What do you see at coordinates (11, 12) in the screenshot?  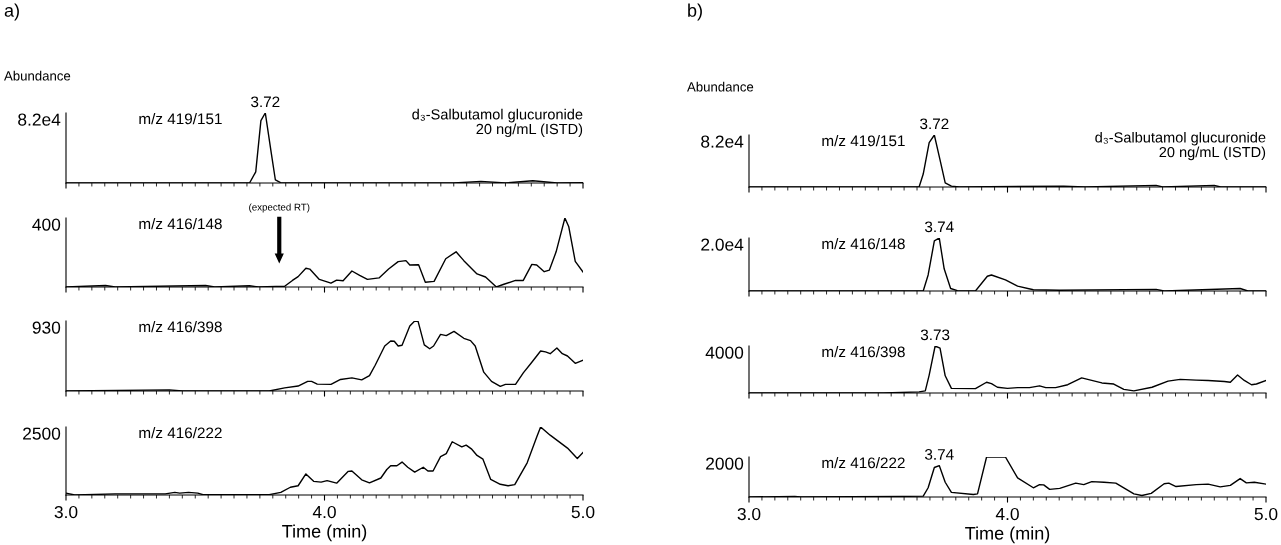 I see `chart-title: a)` at bounding box center [11, 12].